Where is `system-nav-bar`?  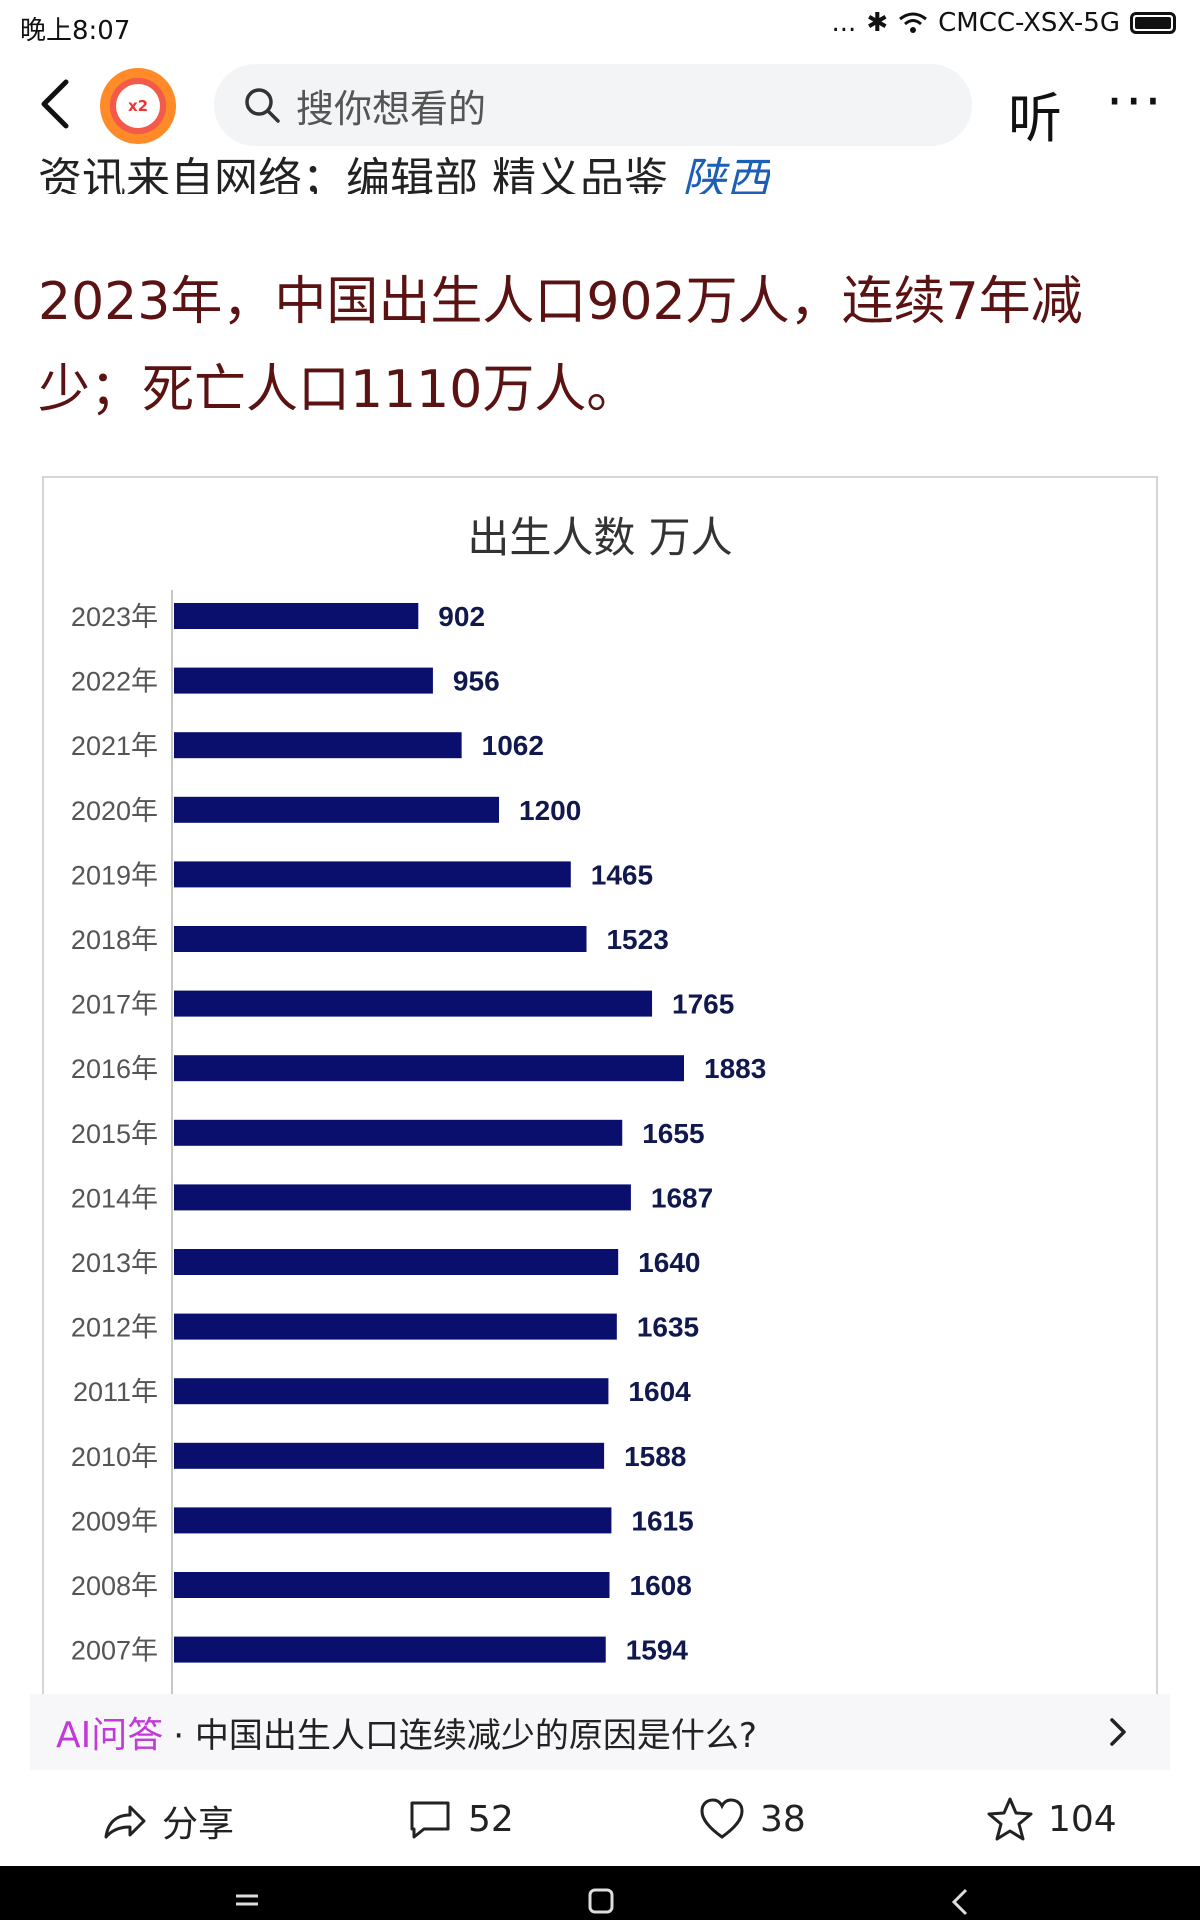
system-nav-bar is located at coordinates (600, 1893).